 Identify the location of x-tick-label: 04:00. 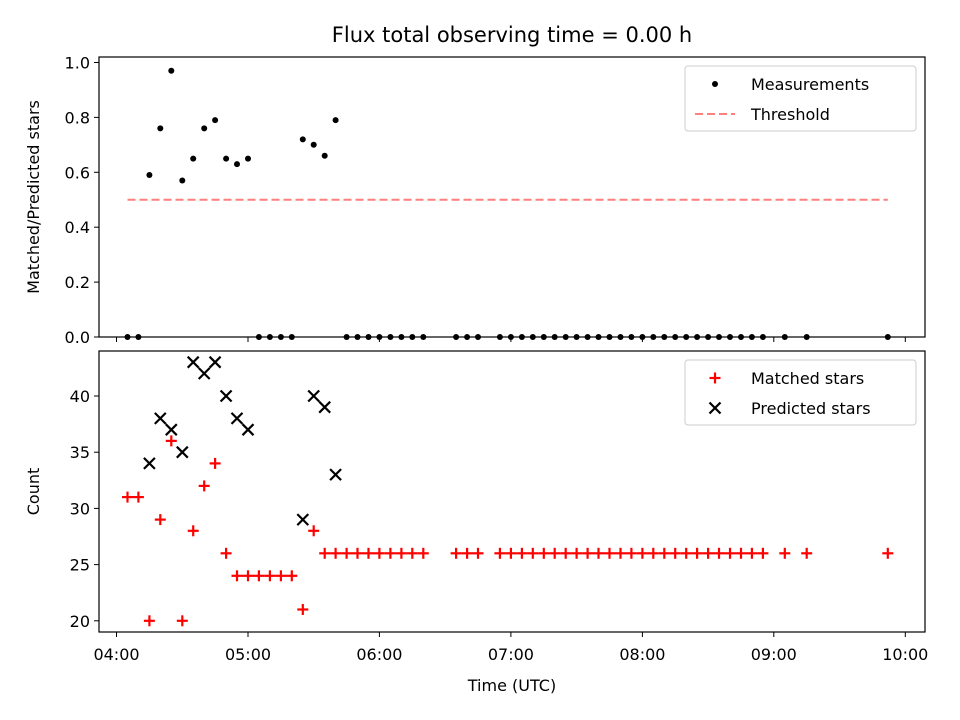
(116, 654).